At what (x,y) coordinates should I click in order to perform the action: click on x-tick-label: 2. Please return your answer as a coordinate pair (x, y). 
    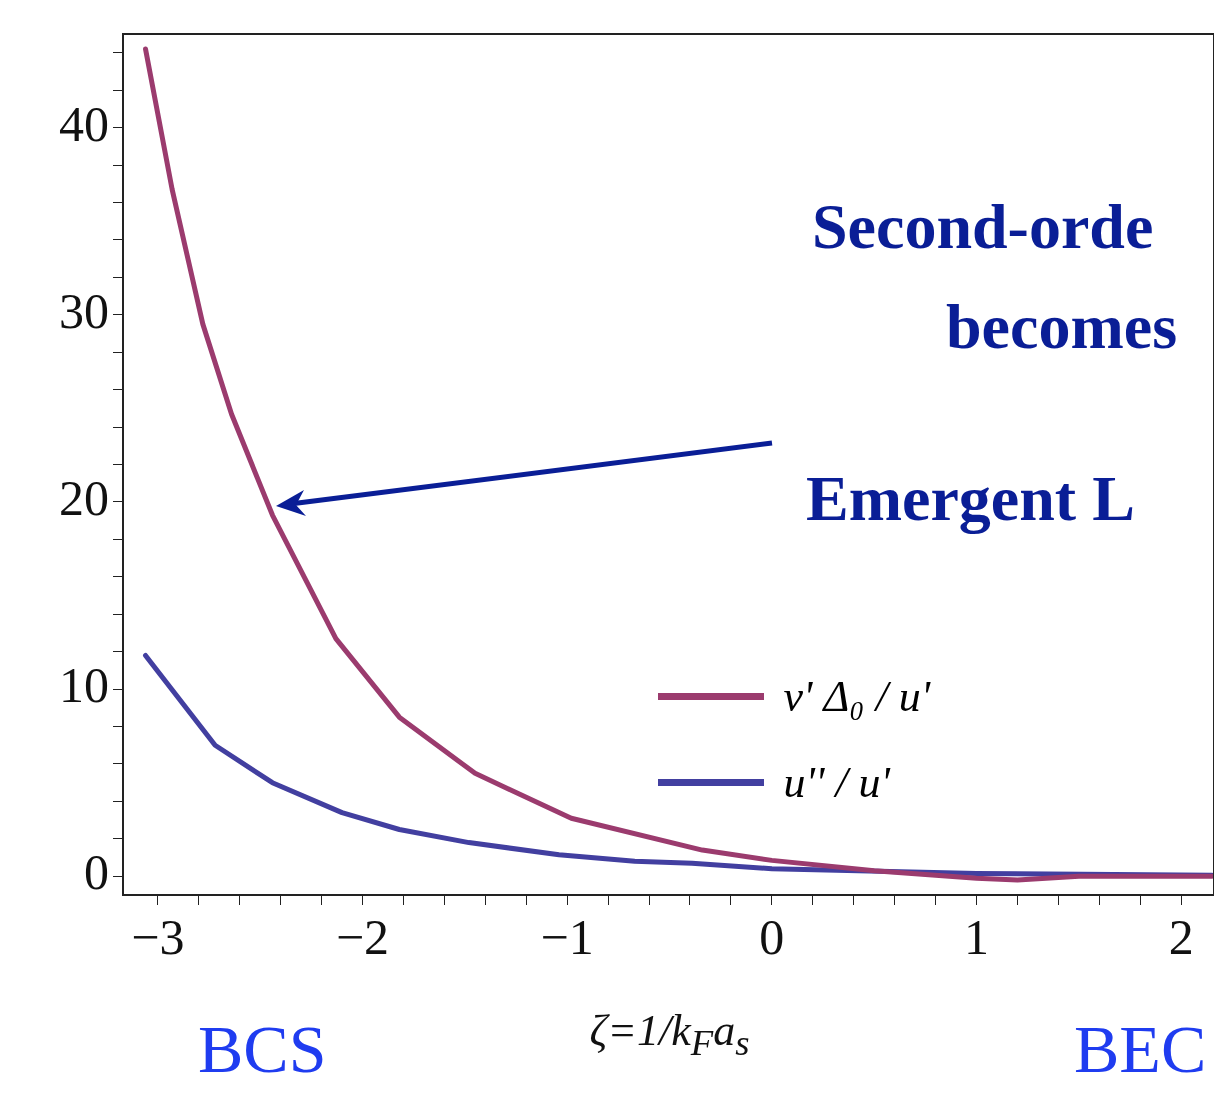
    Looking at the image, I should click on (1181, 937).